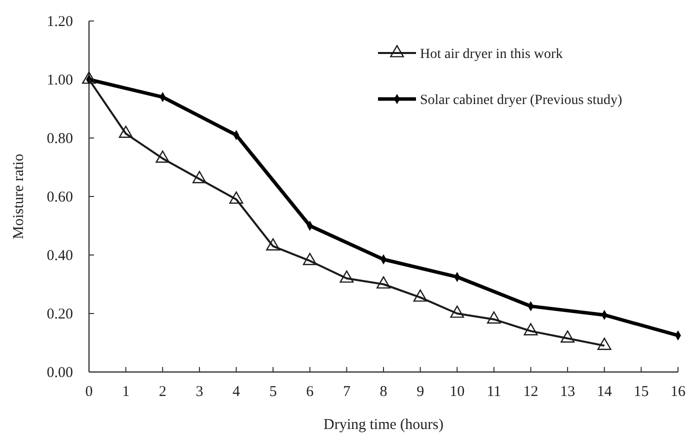 Image resolution: width=689 pixels, height=435 pixels. Describe the element at coordinates (346, 392) in the screenshot. I see `x-tick-label: 7` at that location.